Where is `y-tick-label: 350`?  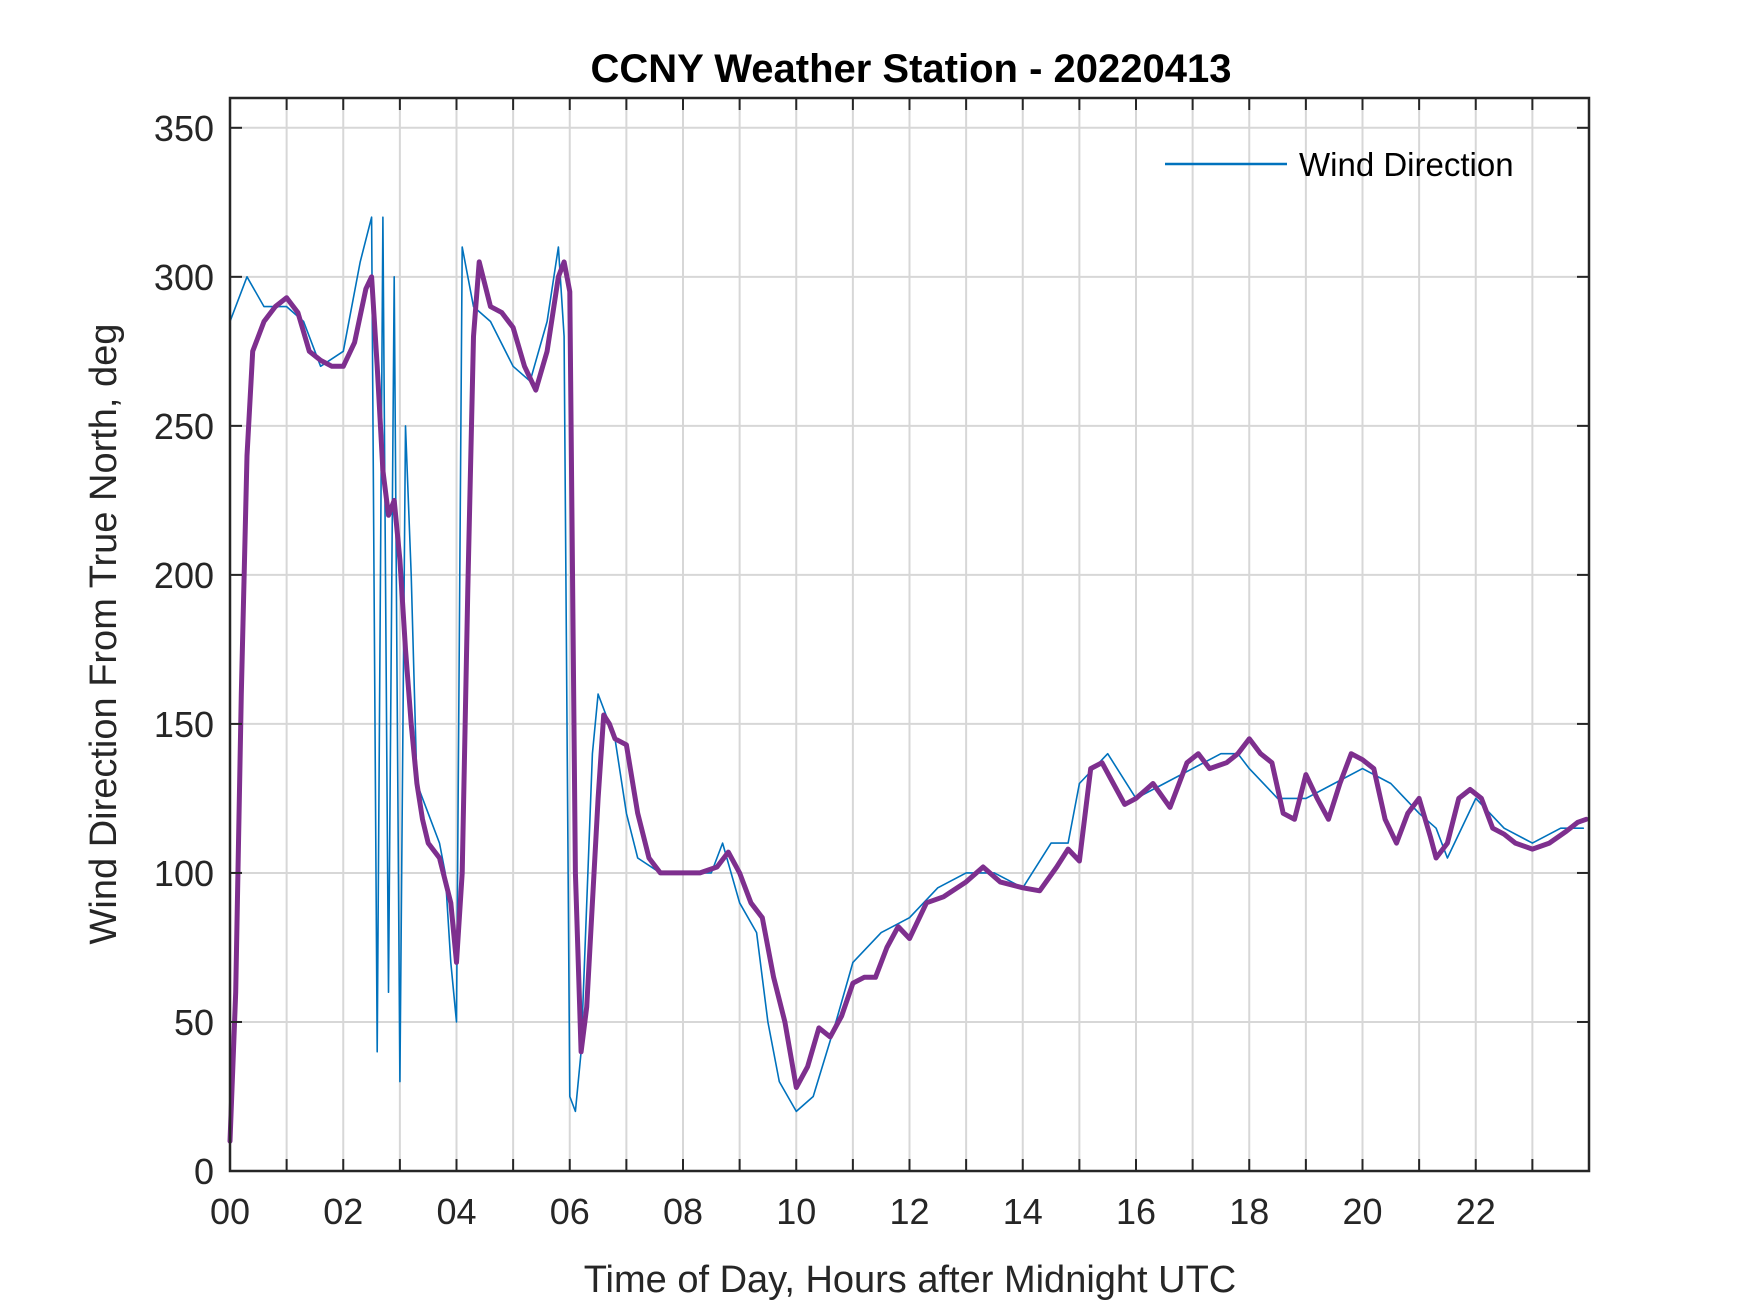
y-tick-label: 350 is located at coordinates (184, 128).